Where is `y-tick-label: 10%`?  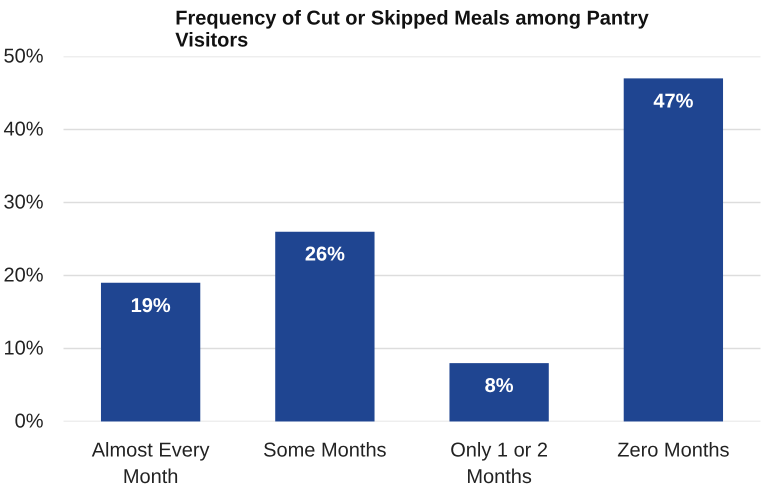
y-tick-label: 10% is located at coordinates (23, 349).